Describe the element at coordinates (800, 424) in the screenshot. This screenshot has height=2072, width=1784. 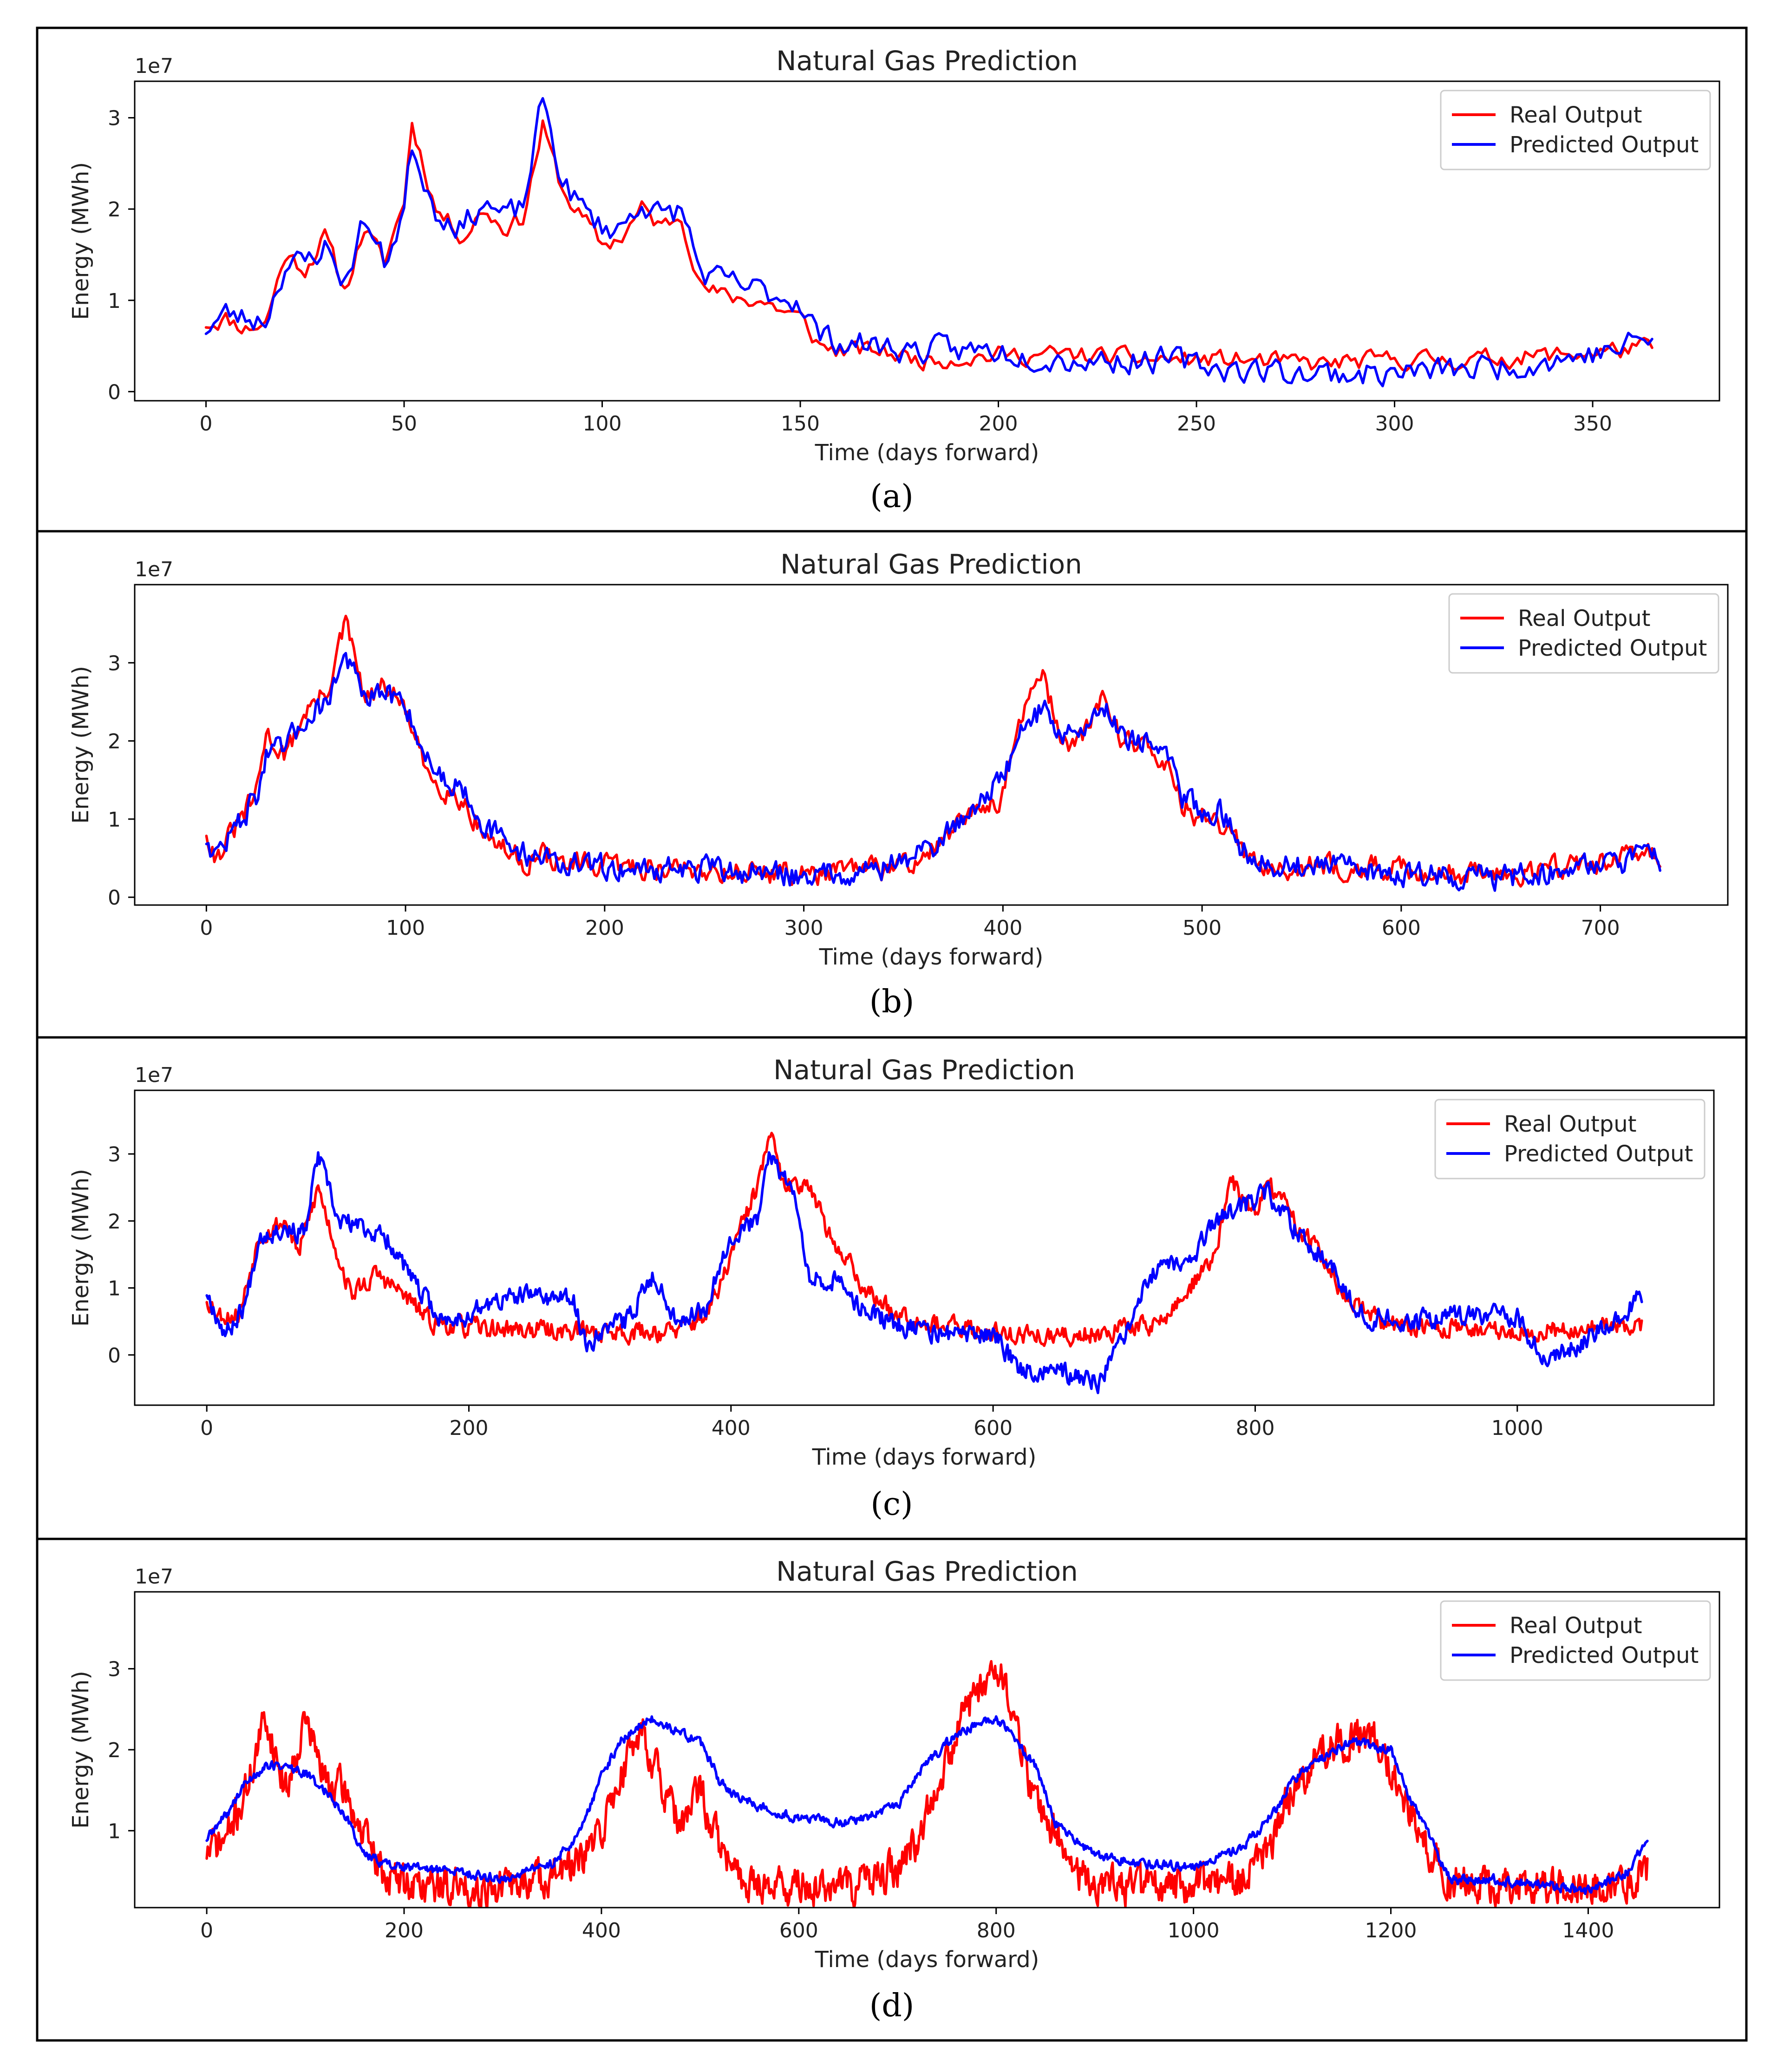
I see `x-tick-label: 150` at that location.